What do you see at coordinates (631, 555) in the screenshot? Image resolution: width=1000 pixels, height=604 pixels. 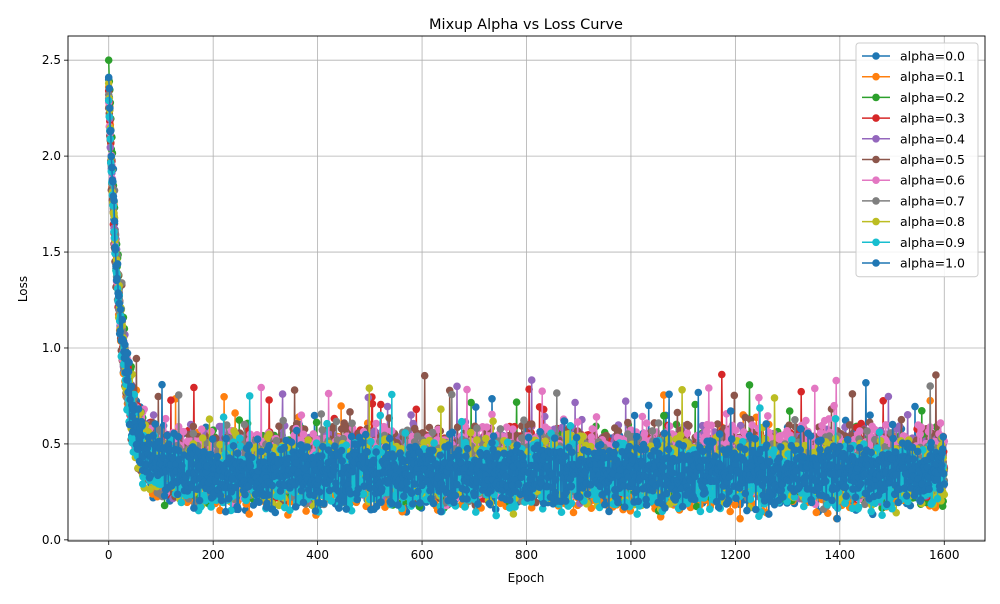 I see `x-tick-label: 1000` at bounding box center [631, 555].